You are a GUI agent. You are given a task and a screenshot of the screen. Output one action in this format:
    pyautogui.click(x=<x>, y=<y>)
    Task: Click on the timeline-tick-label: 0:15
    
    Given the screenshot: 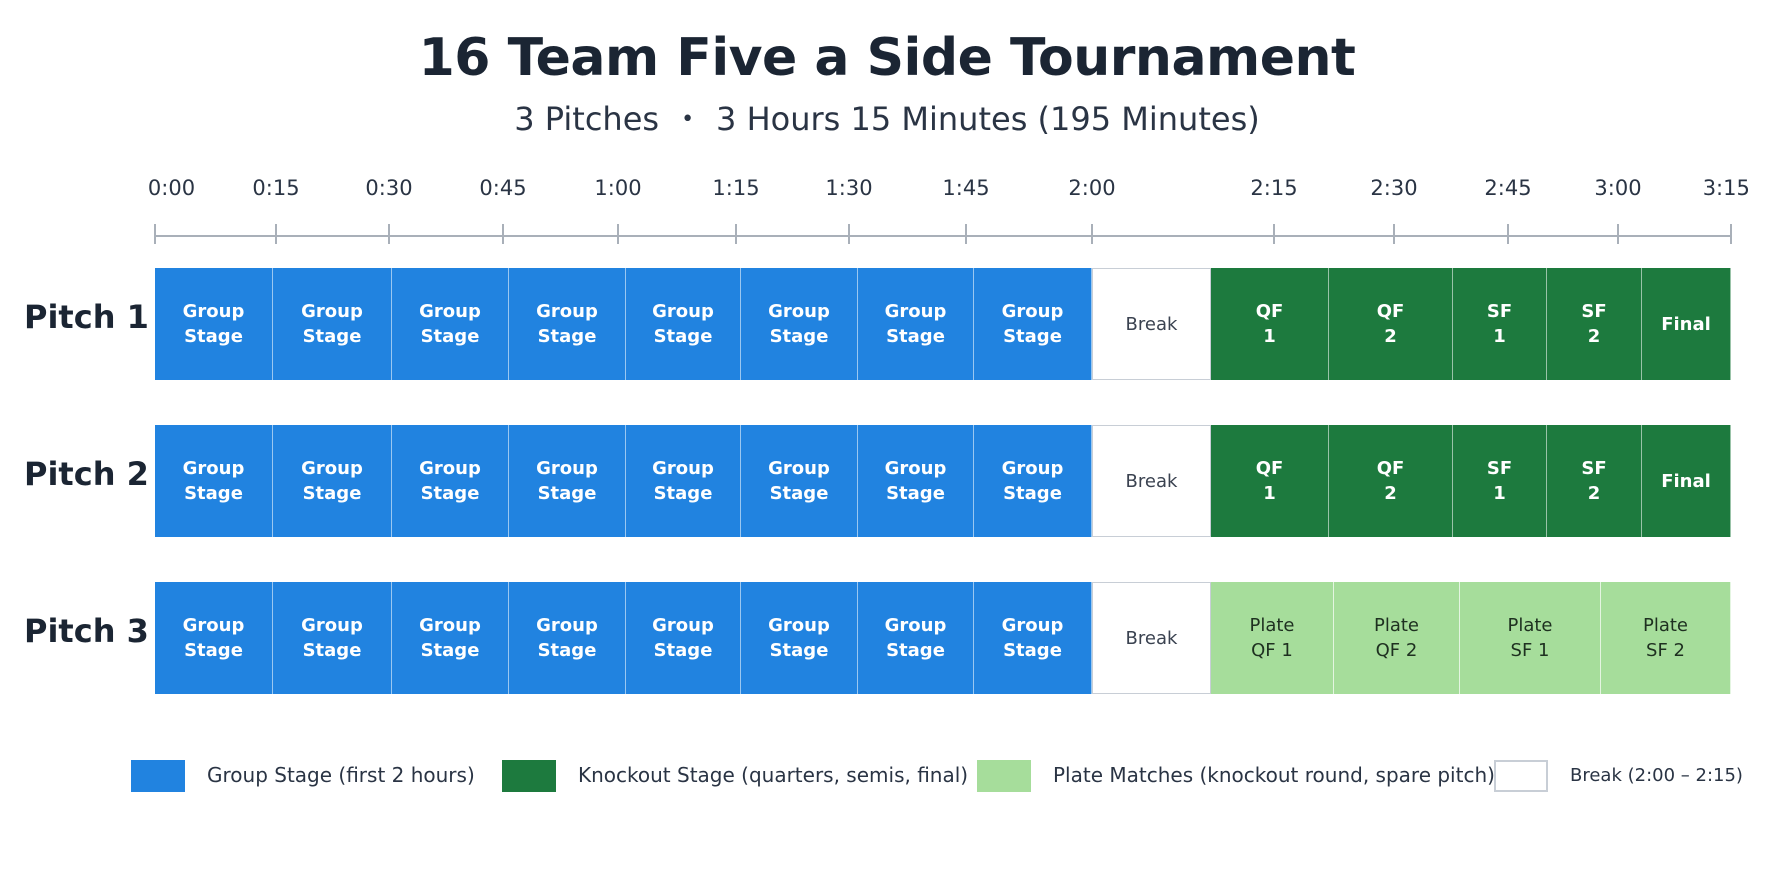 What is the action you would take?
    pyautogui.click(x=276, y=188)
    